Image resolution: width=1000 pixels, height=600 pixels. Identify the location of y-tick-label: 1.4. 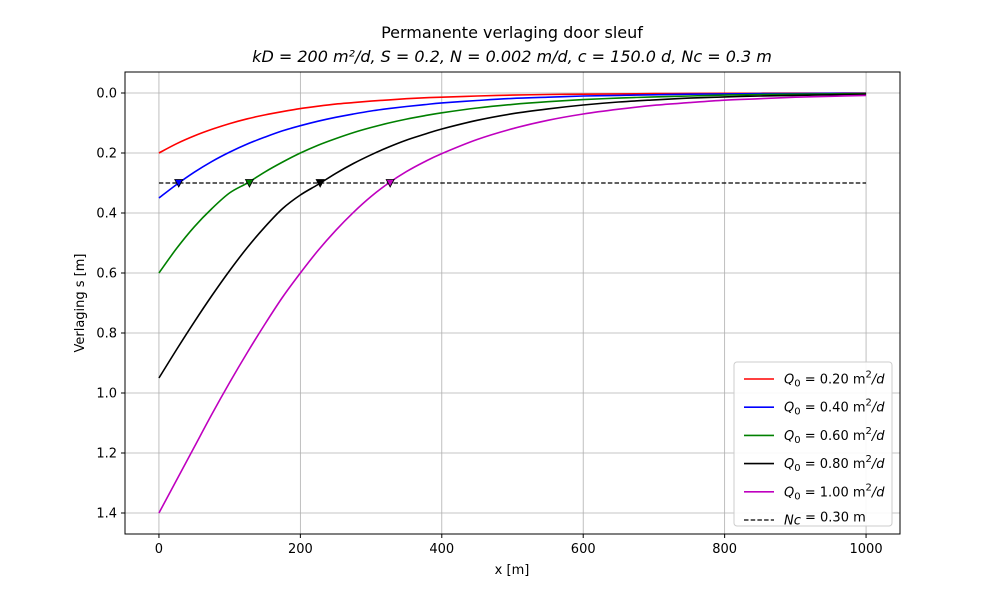
(106, 514).